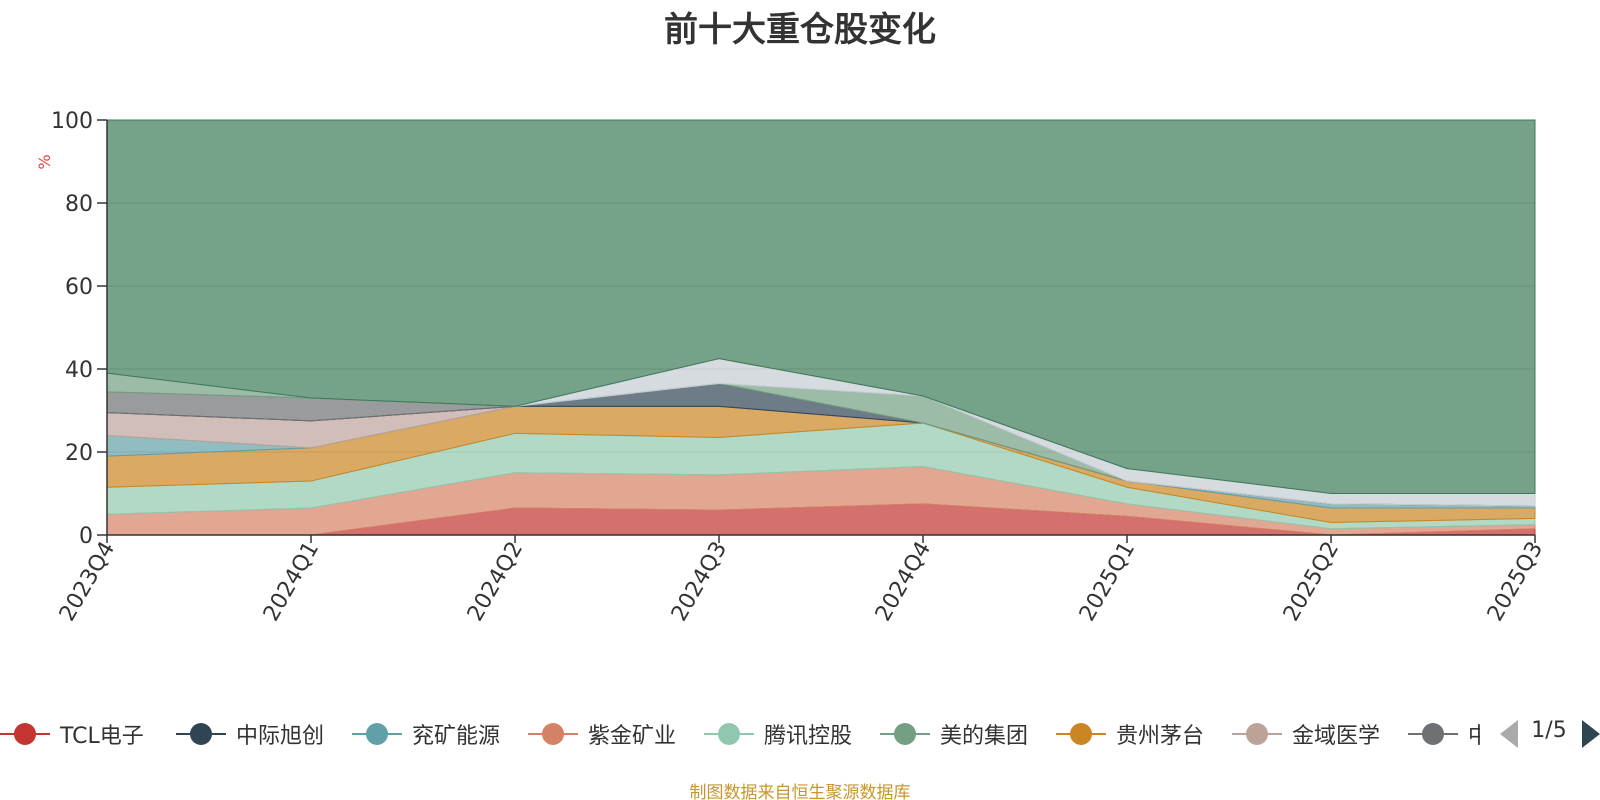  I want to click on y-tick-label: 80, so click(79, 204).